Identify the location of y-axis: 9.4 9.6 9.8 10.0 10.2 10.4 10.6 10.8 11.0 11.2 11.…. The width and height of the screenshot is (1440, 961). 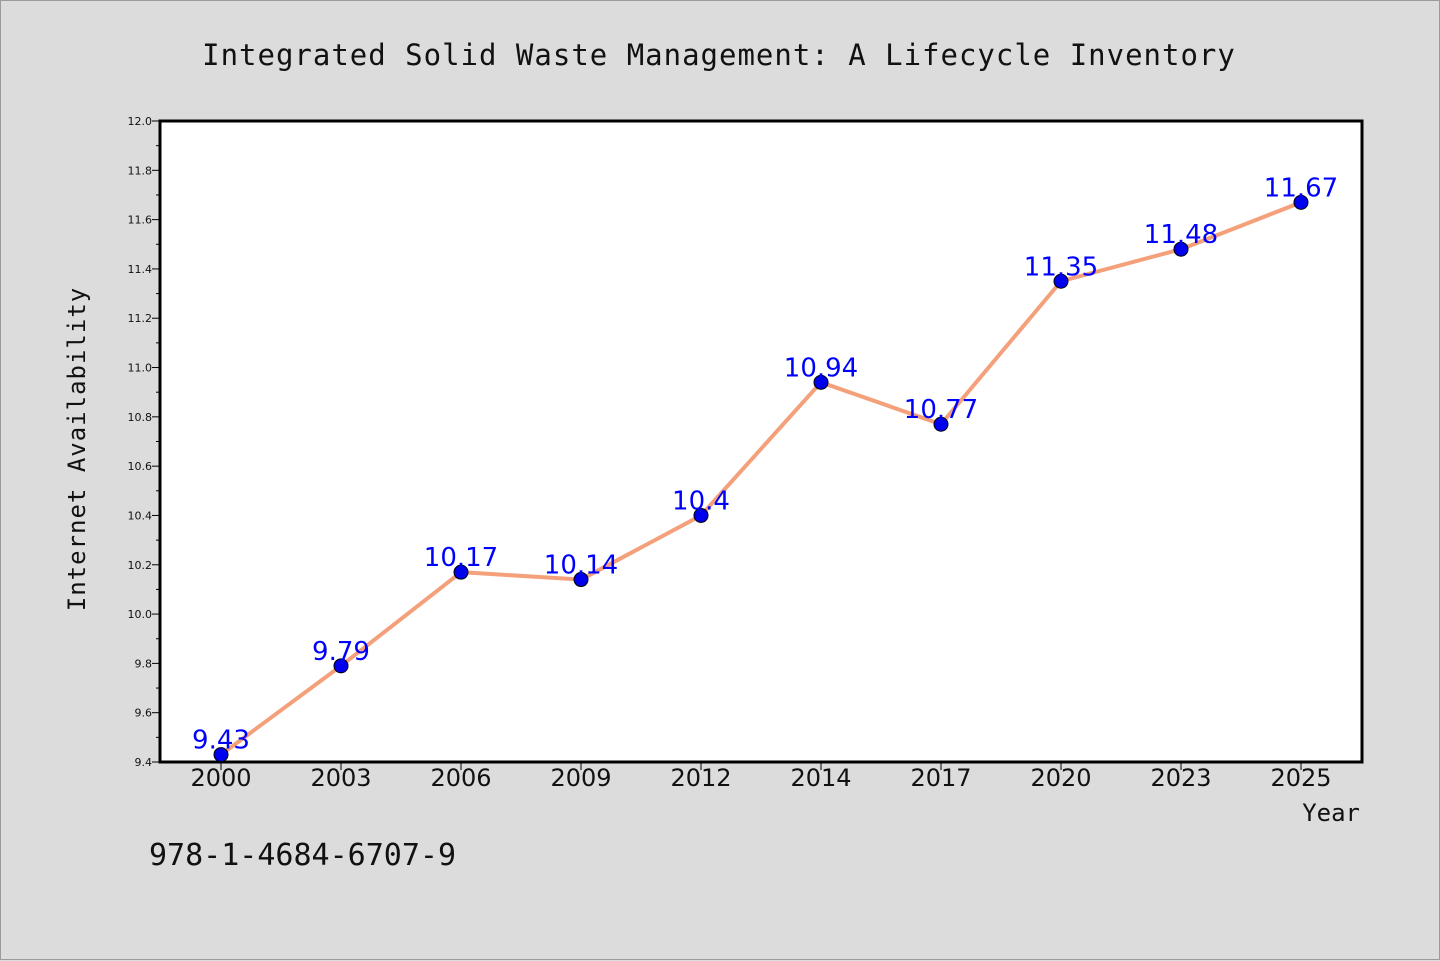
(144, 442).